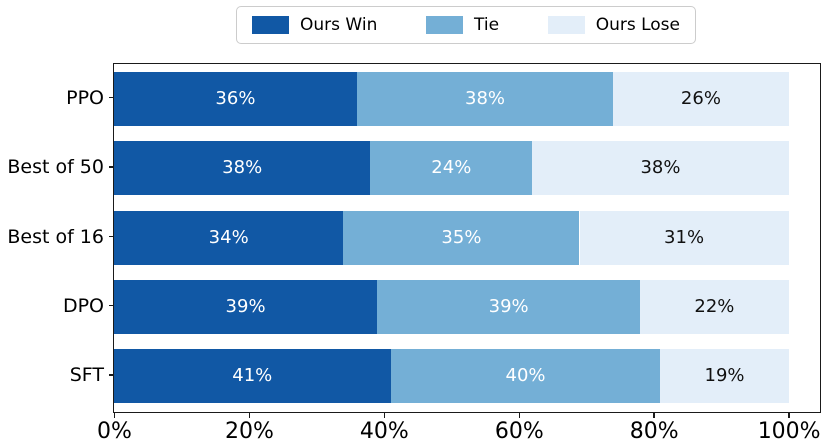 The width and height of the screenshot is (830, 445). I want to click on x-tick-label: 60%, so click(519, 431).